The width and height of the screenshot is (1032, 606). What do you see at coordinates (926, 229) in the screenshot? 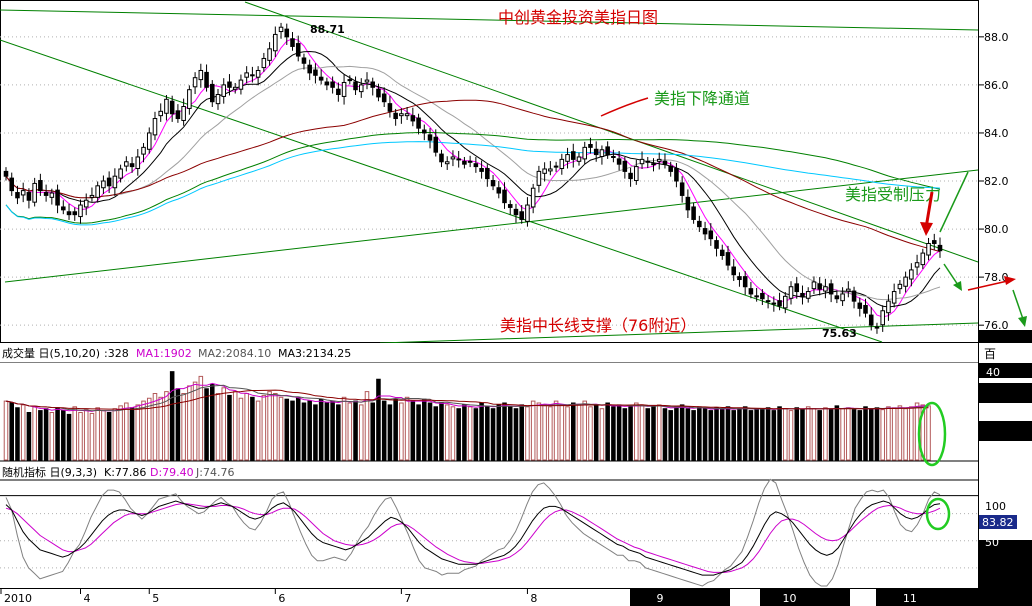
I see `red-down-arrowhead` at bounding box center [926, 229].